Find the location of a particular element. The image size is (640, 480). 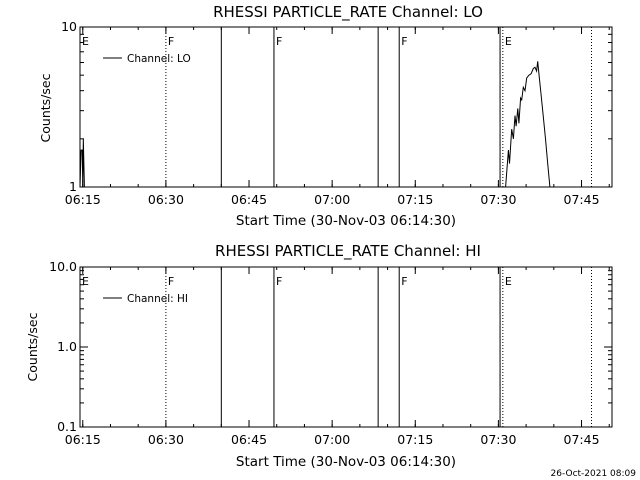

legend-label: Channel: LO is located at coordinates (159, 59).